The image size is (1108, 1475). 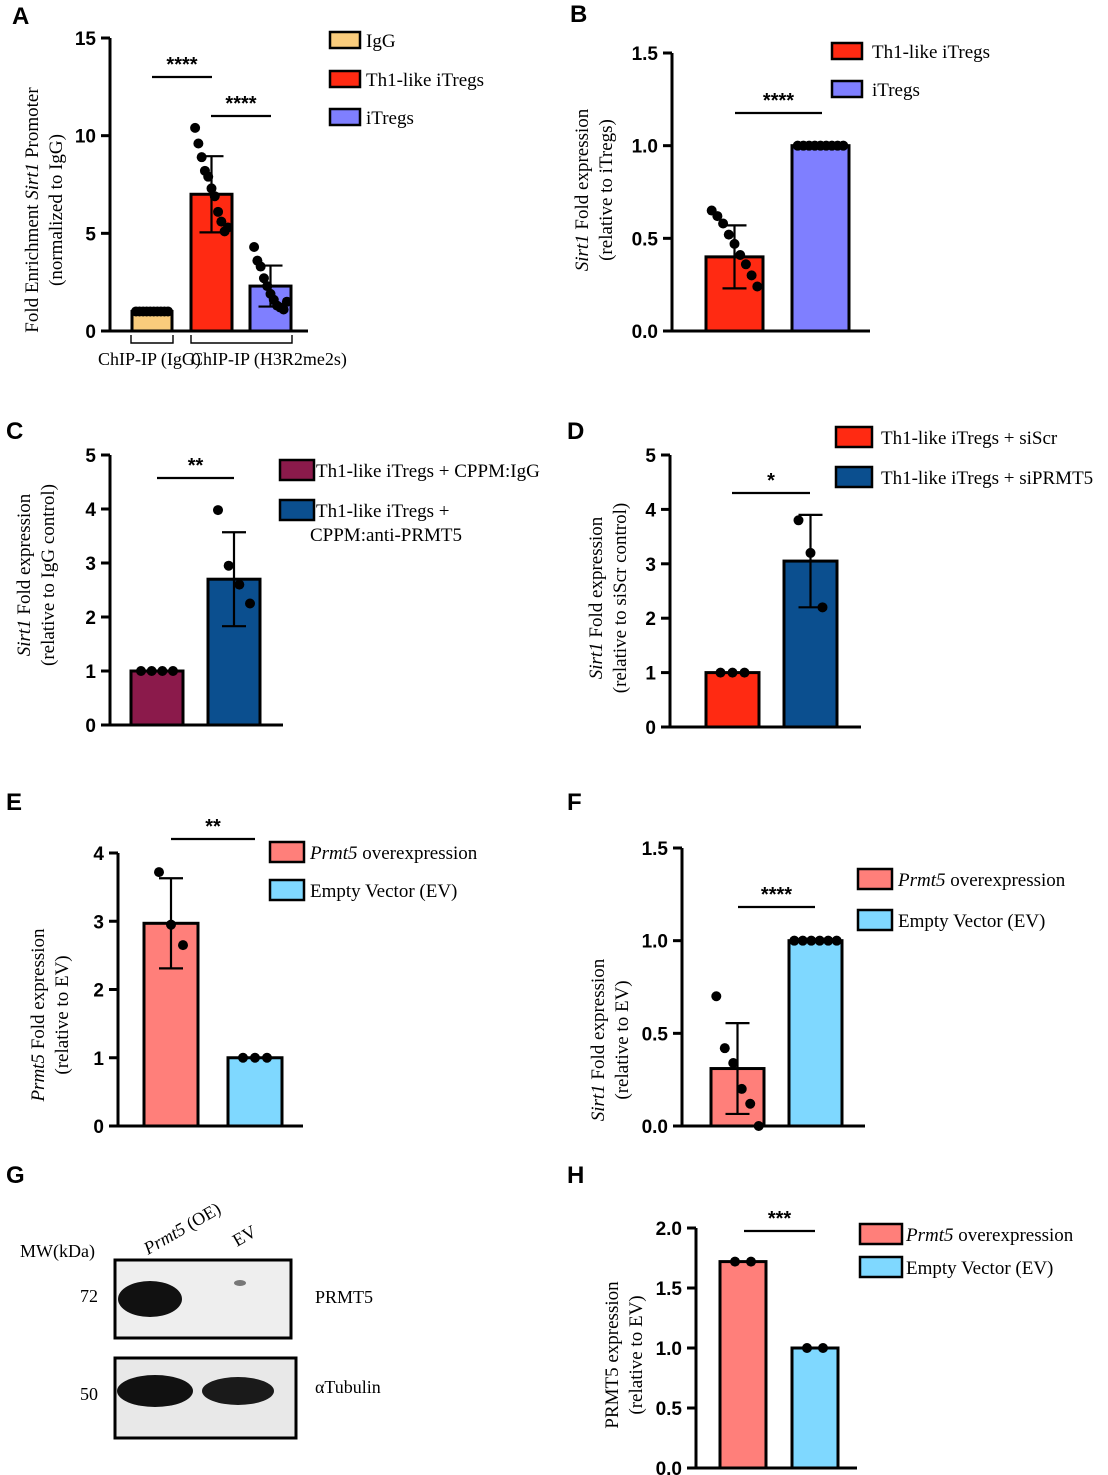 What do you see at coordinates (48, 575) in the screenshot?
I see `y-axis-label-secondary: (relative to IgG control)` at bounding box center [48, 575].